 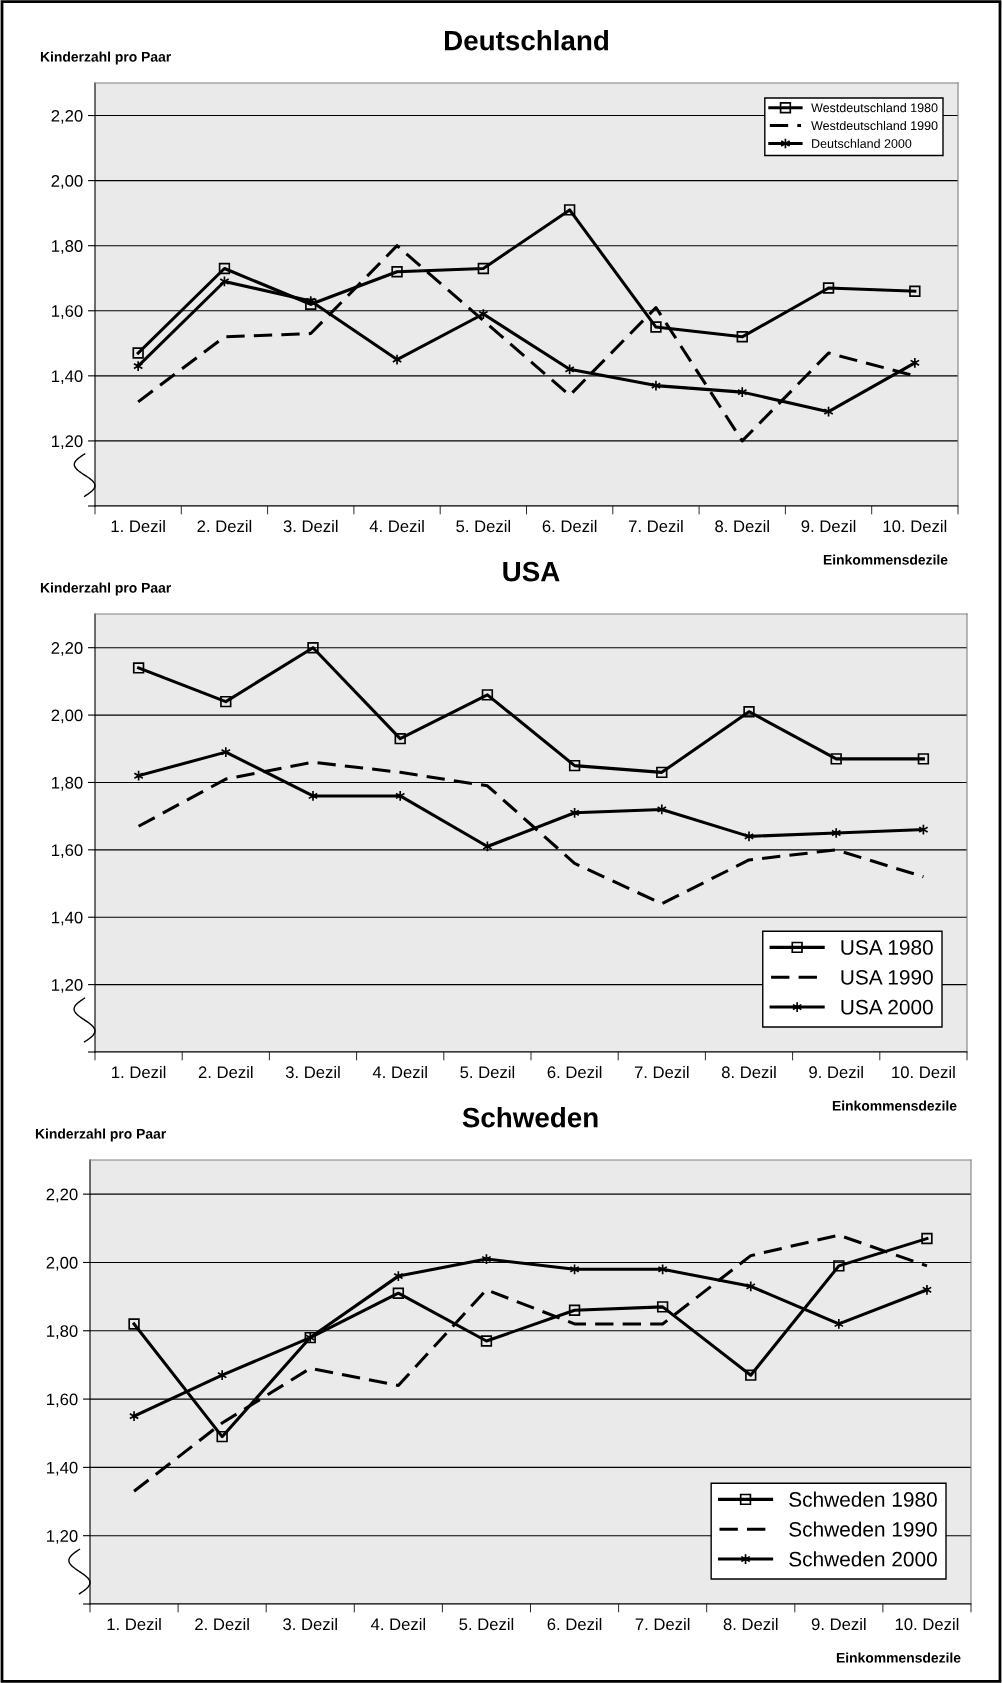 I want to click on legend-label: Schweden 1990, so click(x=863, y=1529).